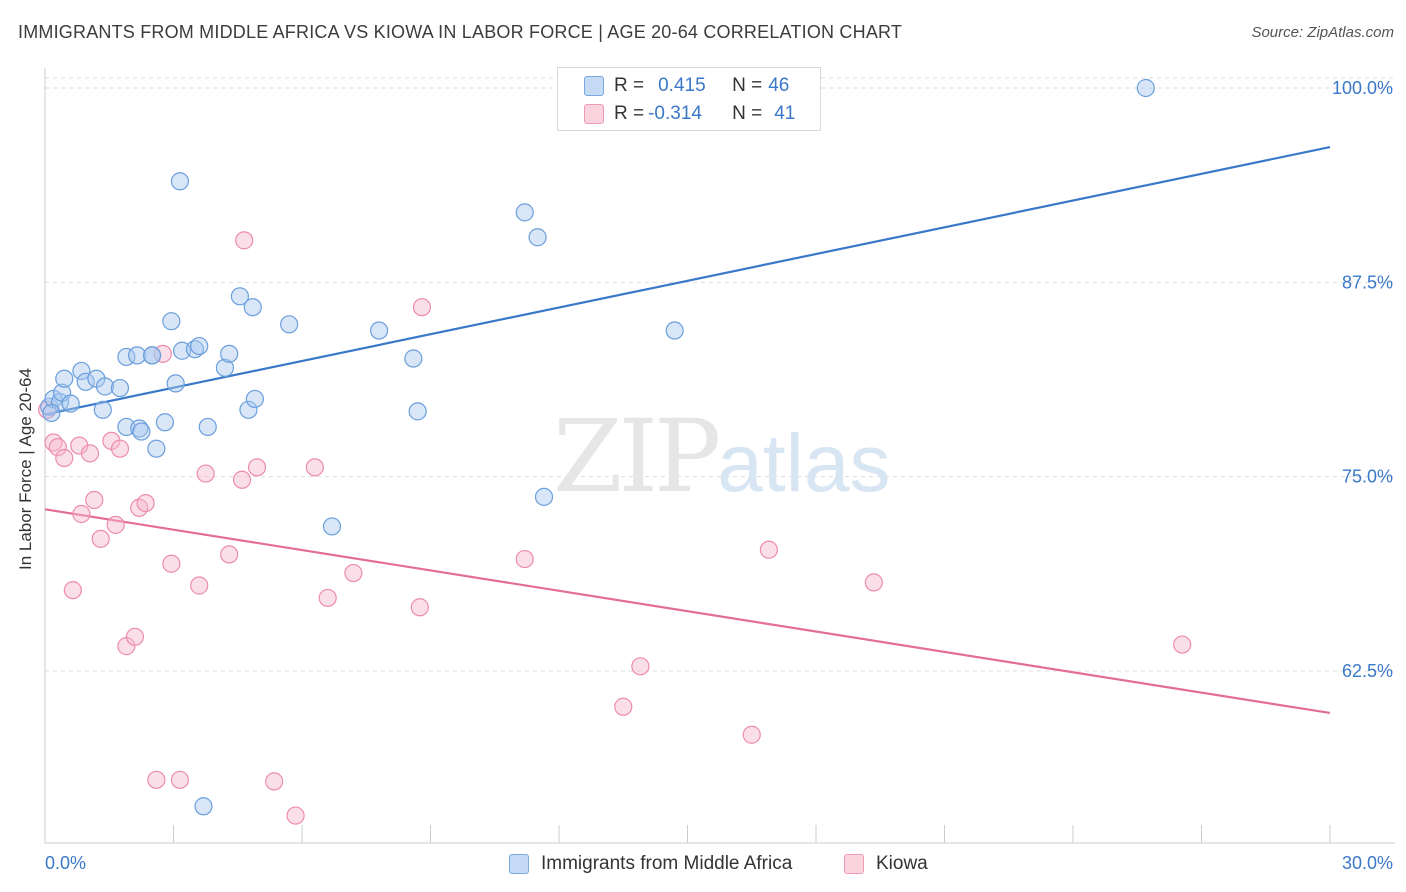 This screenshot has height=892, width=1406. I want to click on y-tick-label: 87.5%, so click(1367, 282).